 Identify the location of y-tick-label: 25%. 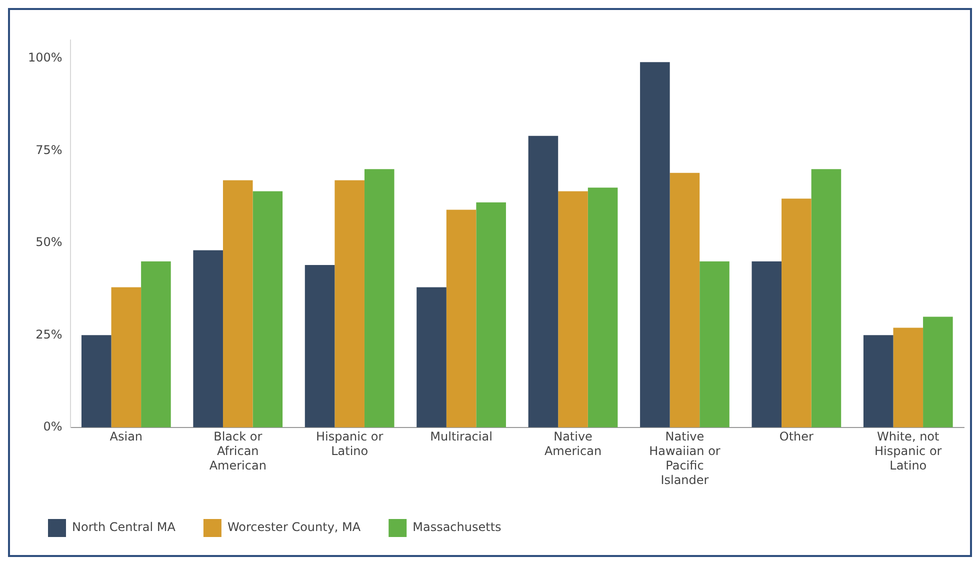
(49, 334).